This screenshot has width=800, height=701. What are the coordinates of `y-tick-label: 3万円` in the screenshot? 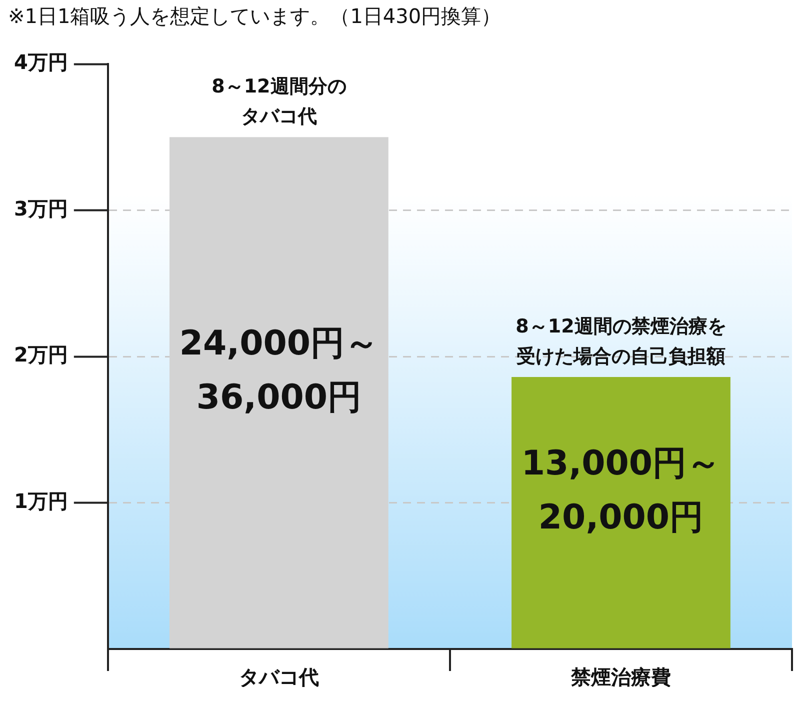 It's located at (41, 208).